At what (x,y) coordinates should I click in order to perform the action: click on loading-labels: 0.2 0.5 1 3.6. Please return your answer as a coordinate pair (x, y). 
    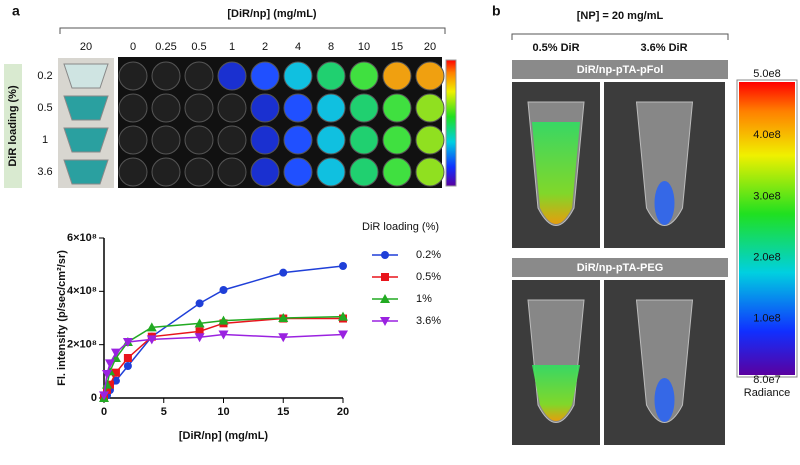
    Looking at the image, I should click on (73, 124).